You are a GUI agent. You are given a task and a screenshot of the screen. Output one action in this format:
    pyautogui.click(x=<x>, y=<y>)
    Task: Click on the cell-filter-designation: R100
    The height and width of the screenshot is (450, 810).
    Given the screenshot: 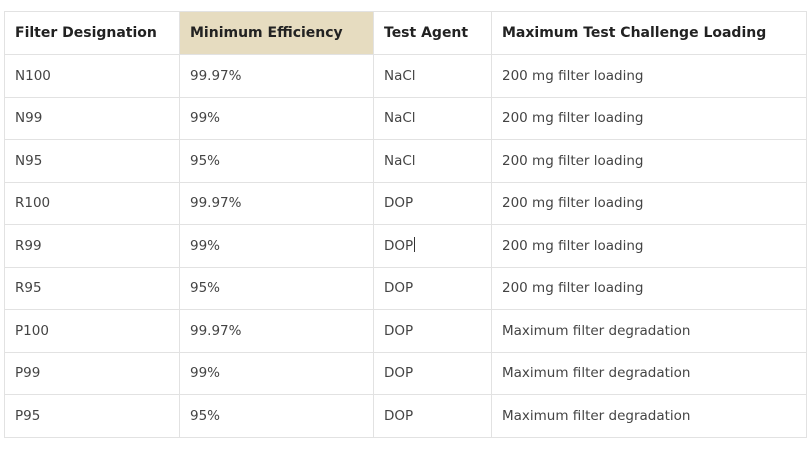 What is the action you would take?
    pyautogui.click(x=92, y=203)
    